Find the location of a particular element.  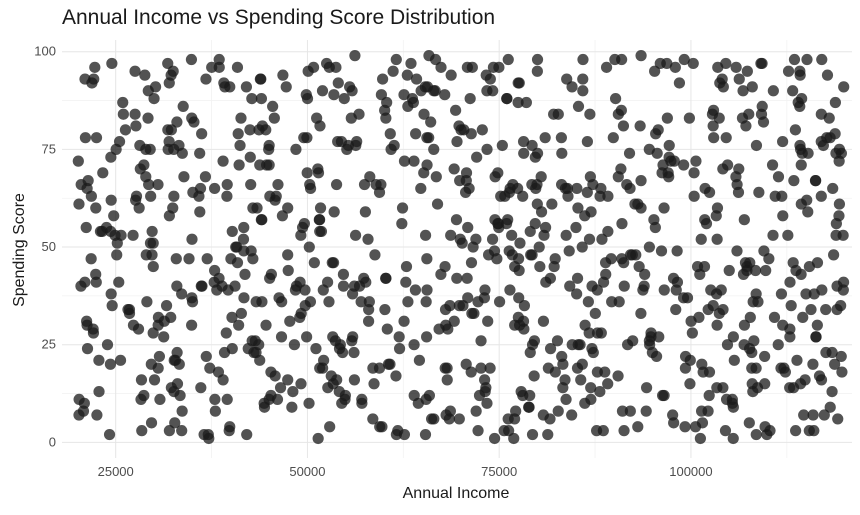

y-tick-label: 25 is located at coordinates (49, 344).